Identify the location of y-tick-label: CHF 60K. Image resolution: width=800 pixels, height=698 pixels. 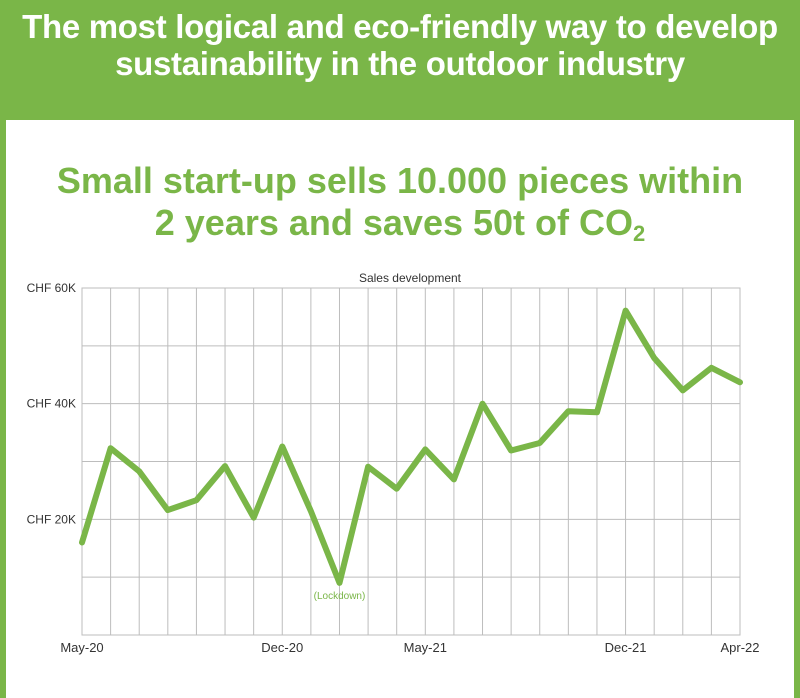
(51, 288).